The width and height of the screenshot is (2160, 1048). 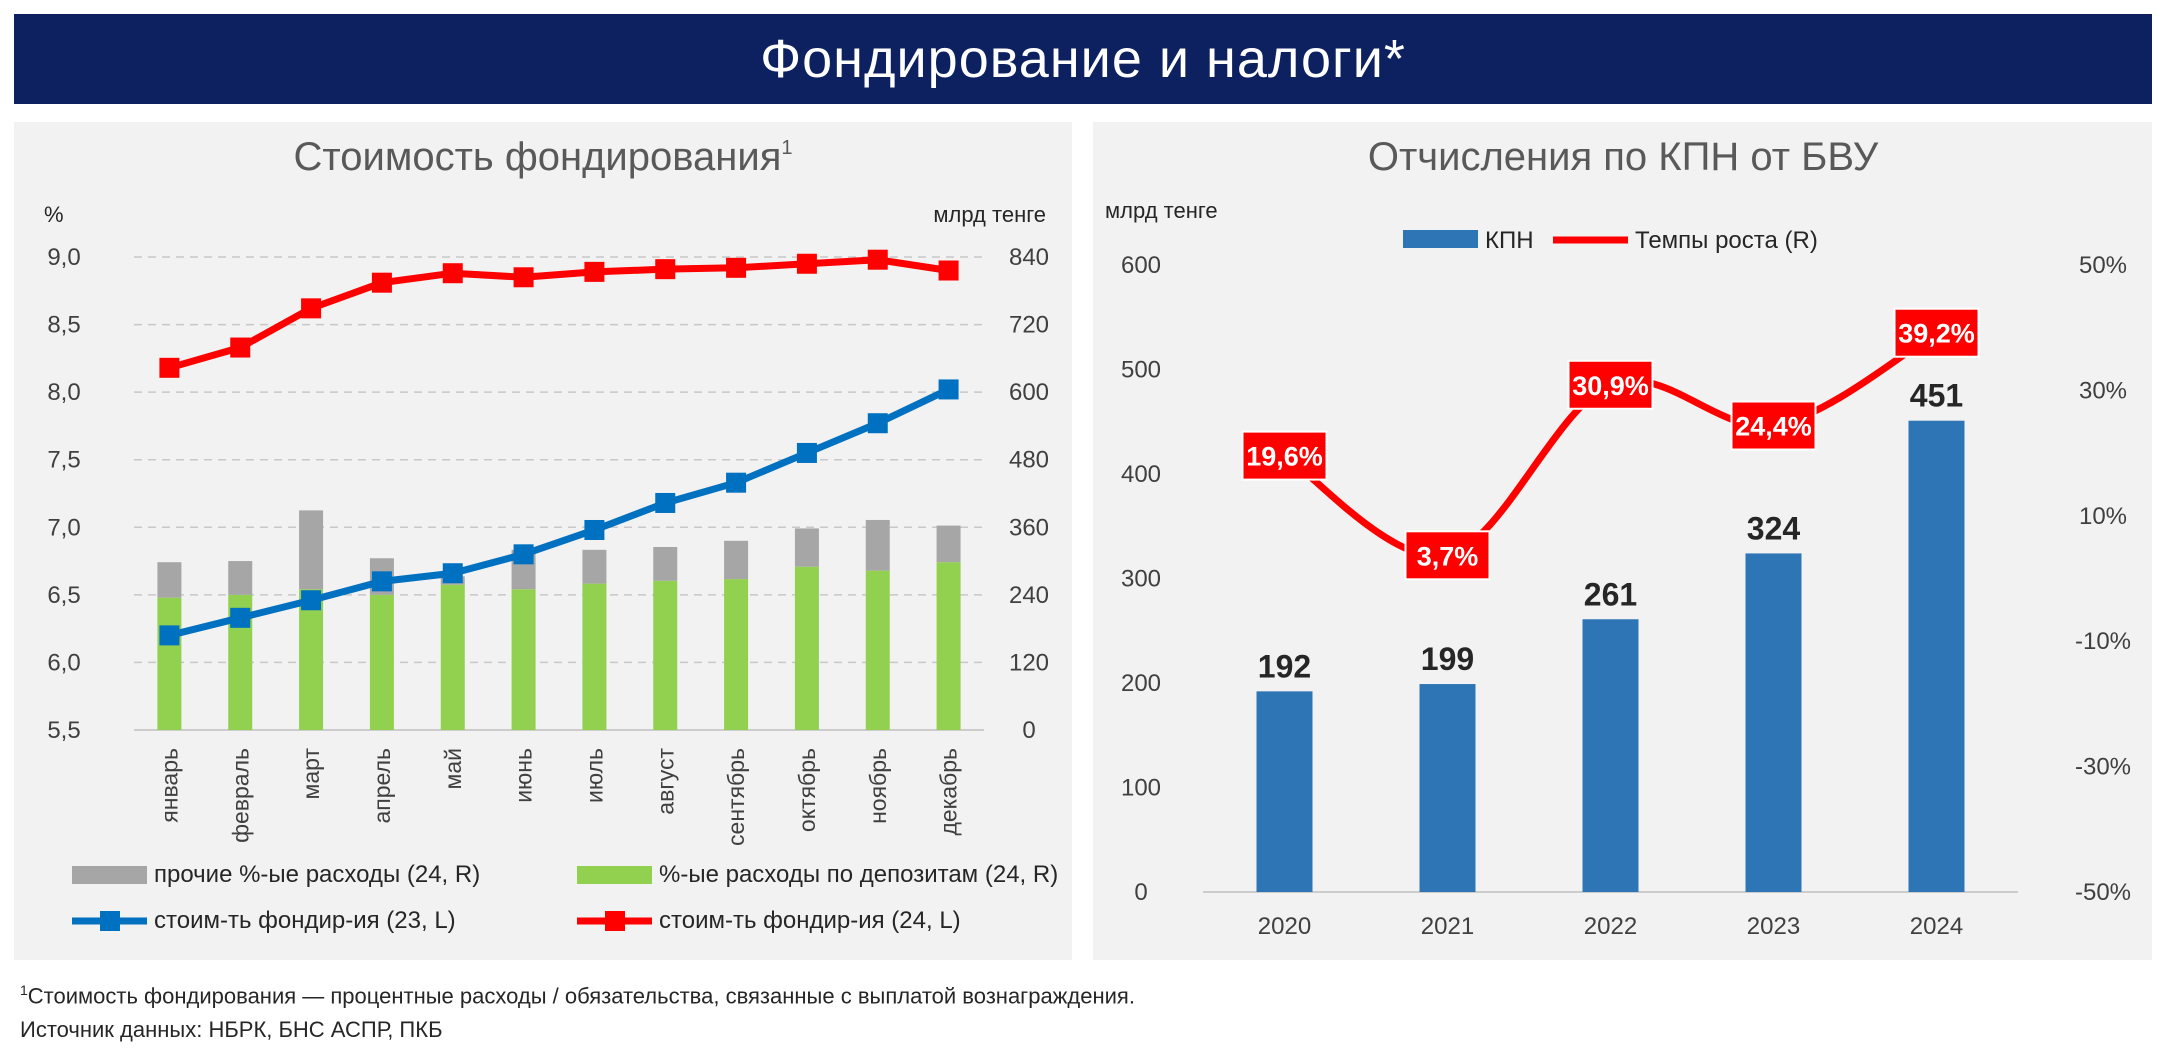 What do you see at coordinates (1141, 579) in the screenshot?
I see `left-tick-label: 300` at bounding box center [1141, 579].